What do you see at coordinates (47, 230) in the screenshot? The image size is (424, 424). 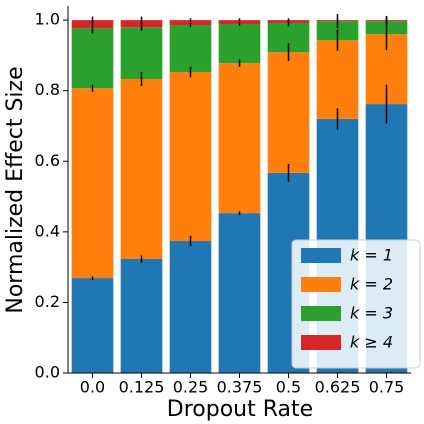 I see `y-tick-label: 0.4` at bounding box center [47, 230].